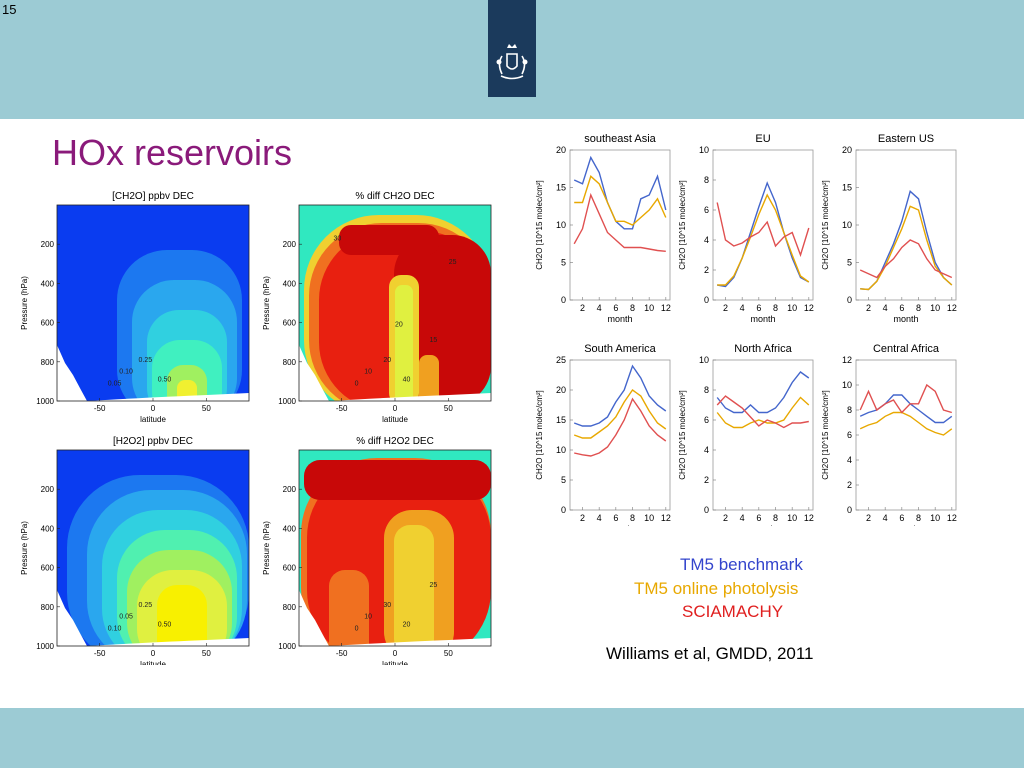 The image size is (1024, 768). I want to click on contour-label: 0, so click(357, 628).